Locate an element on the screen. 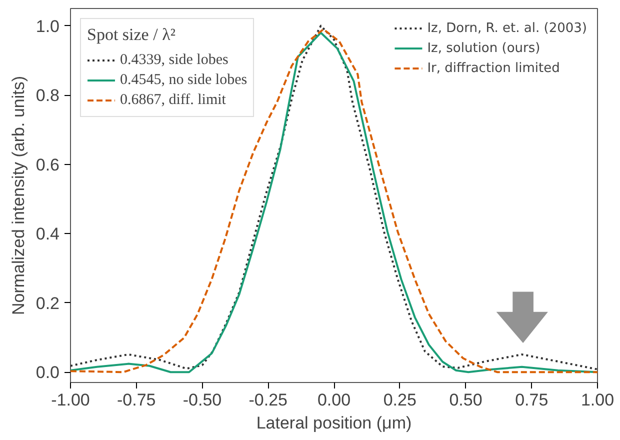 This screenshot has height=440, width=620. x-tick-label: 1.00 is located at coordinates (597, 400).